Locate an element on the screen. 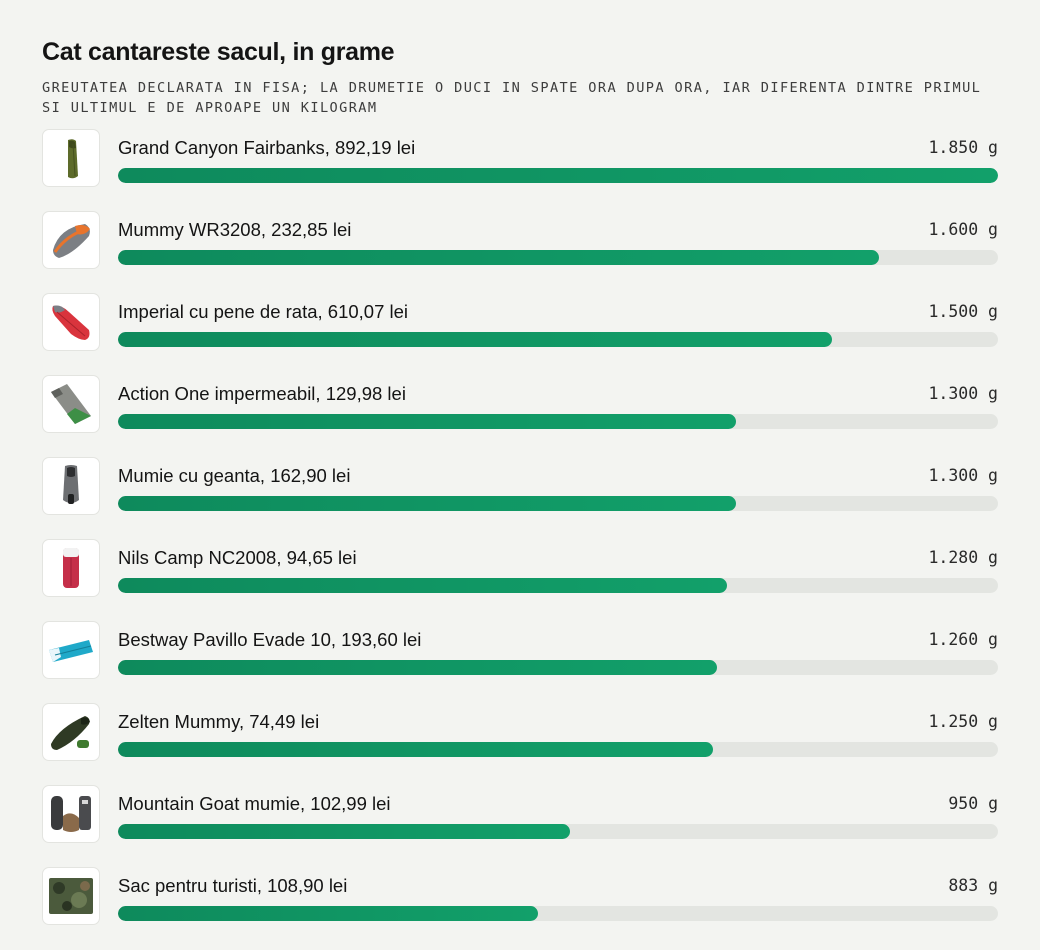  blue-flat-bag-icon-graphic is located at coordinates (71, 651).